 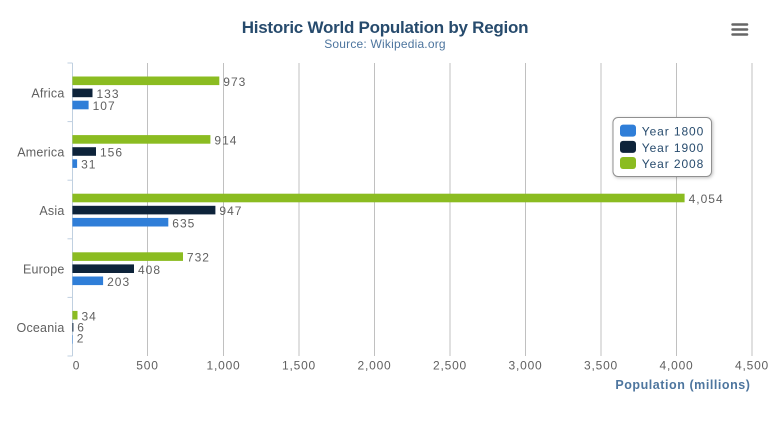 I want to click on svg-text: 4,000, so click(x=676, y=366).